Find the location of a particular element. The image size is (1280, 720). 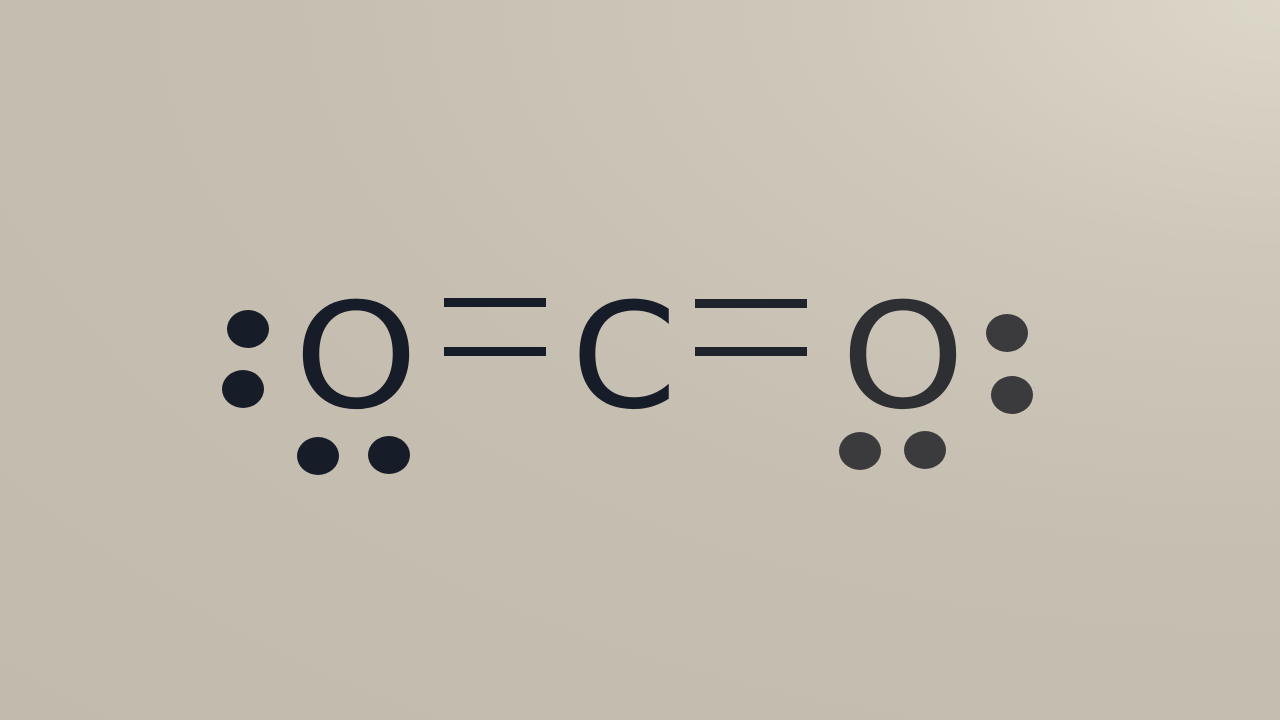

double-bond-right is located at coordinates (751, 327).